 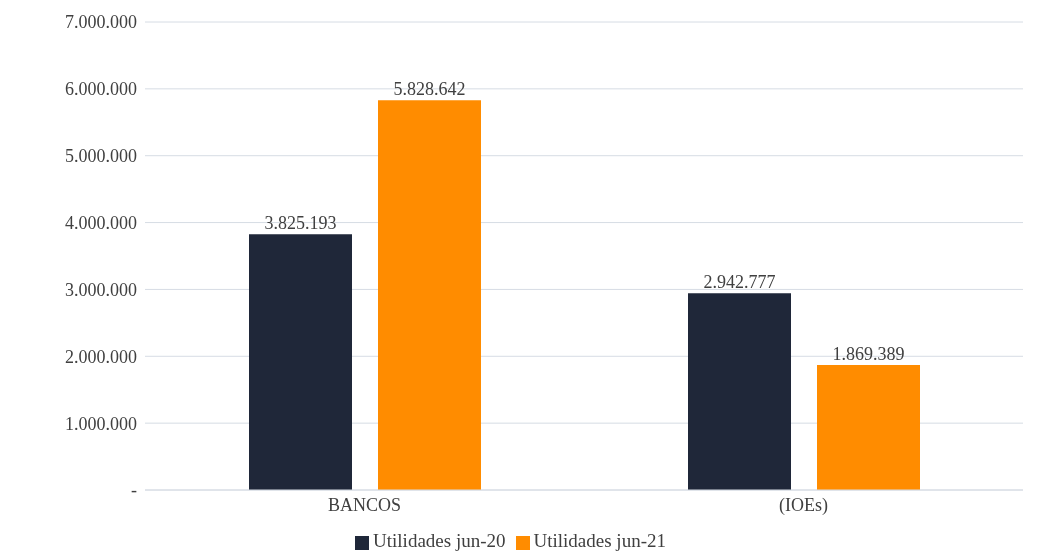 I want to click on y-tick-label: 6.000.000, so click(x=101, y=89).